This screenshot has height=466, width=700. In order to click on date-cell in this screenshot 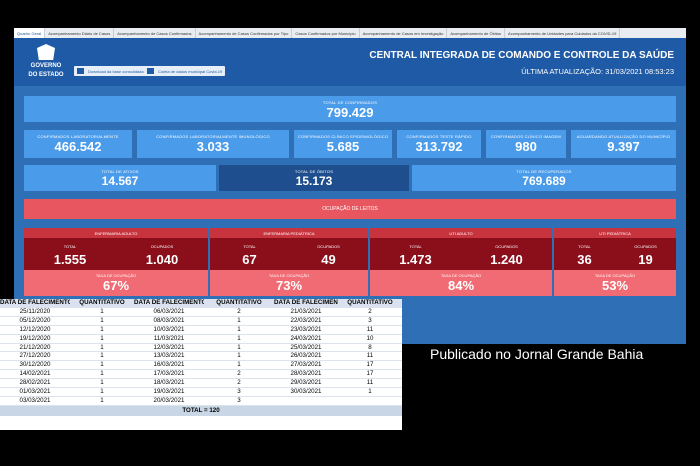, I will do `click(306, 401)`.